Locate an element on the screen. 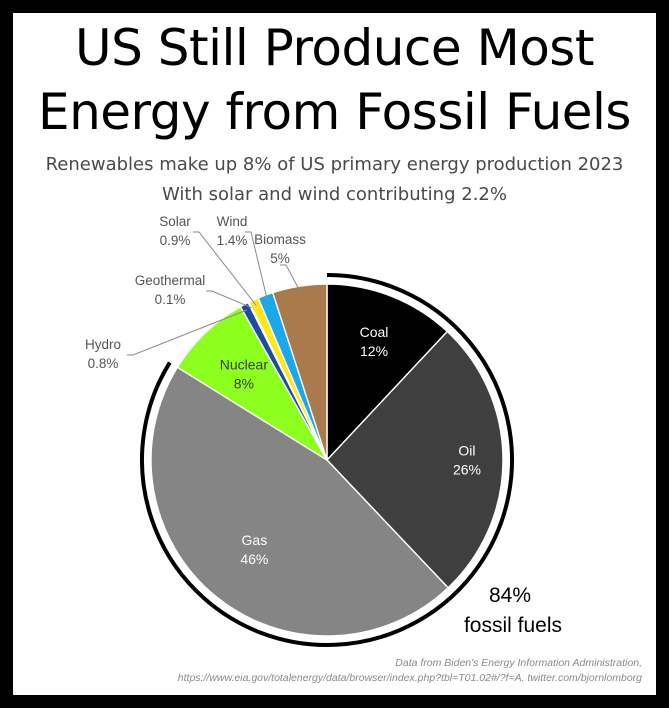 Image resolution: width=669 pixels, height=708 pixels. slice-label-coal-name: Coal is located at coordinates (374, 332).